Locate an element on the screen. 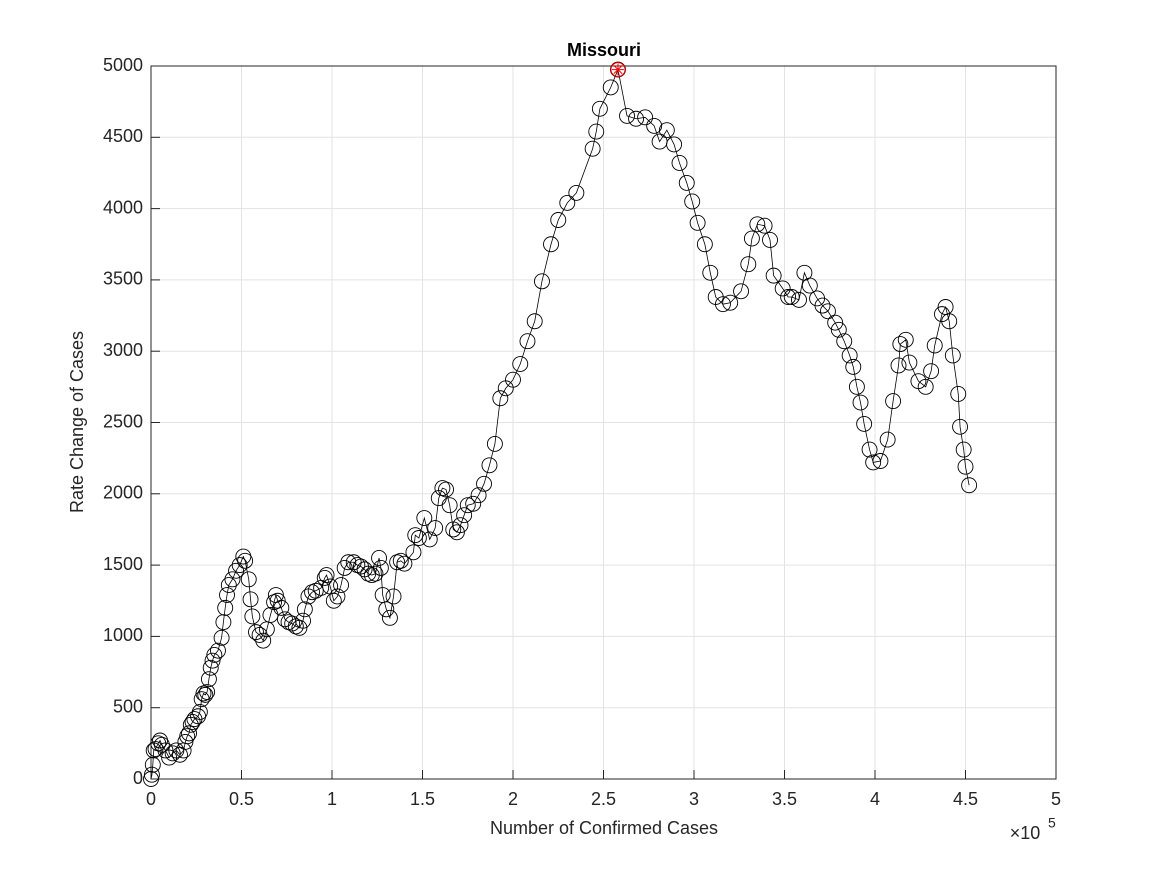 This screenshot has height=880, width=1167. y-tick-label: 3500 is located at coordinates (123, 279).